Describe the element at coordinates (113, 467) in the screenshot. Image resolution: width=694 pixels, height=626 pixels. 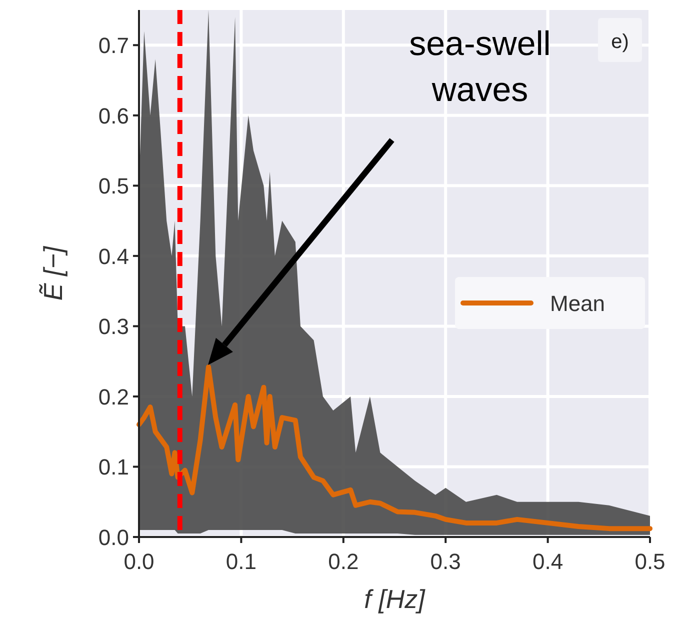
I see `y-tick-label: 0.1` at that location.